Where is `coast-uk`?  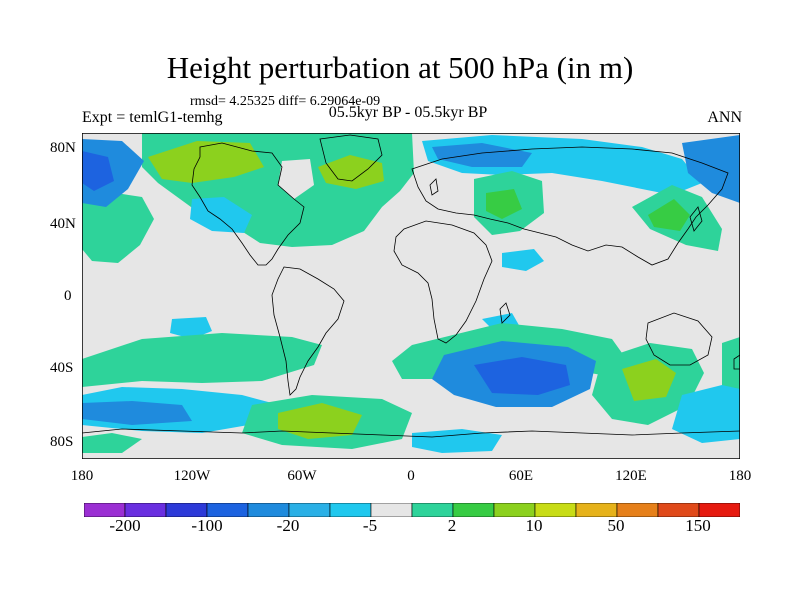 coast-uk is located at coordinates (434, 187).